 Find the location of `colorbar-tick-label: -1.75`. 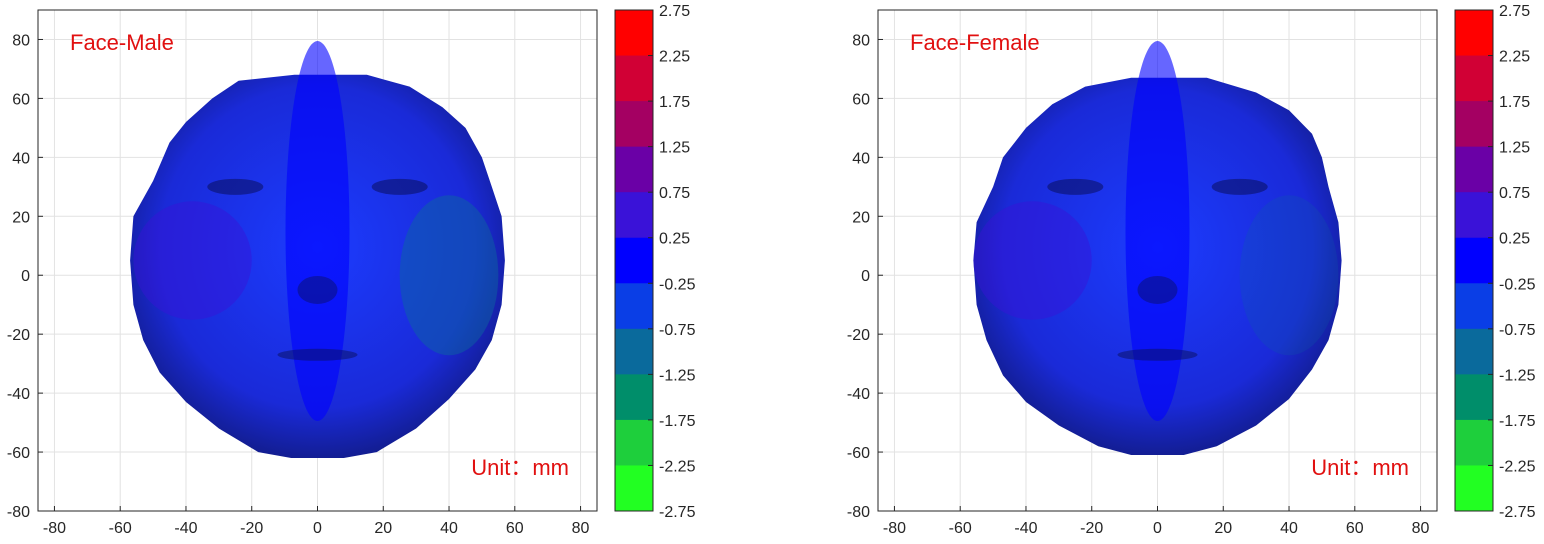

colorbar-tick-label: -1.75 is located at coordinates (677, 421).